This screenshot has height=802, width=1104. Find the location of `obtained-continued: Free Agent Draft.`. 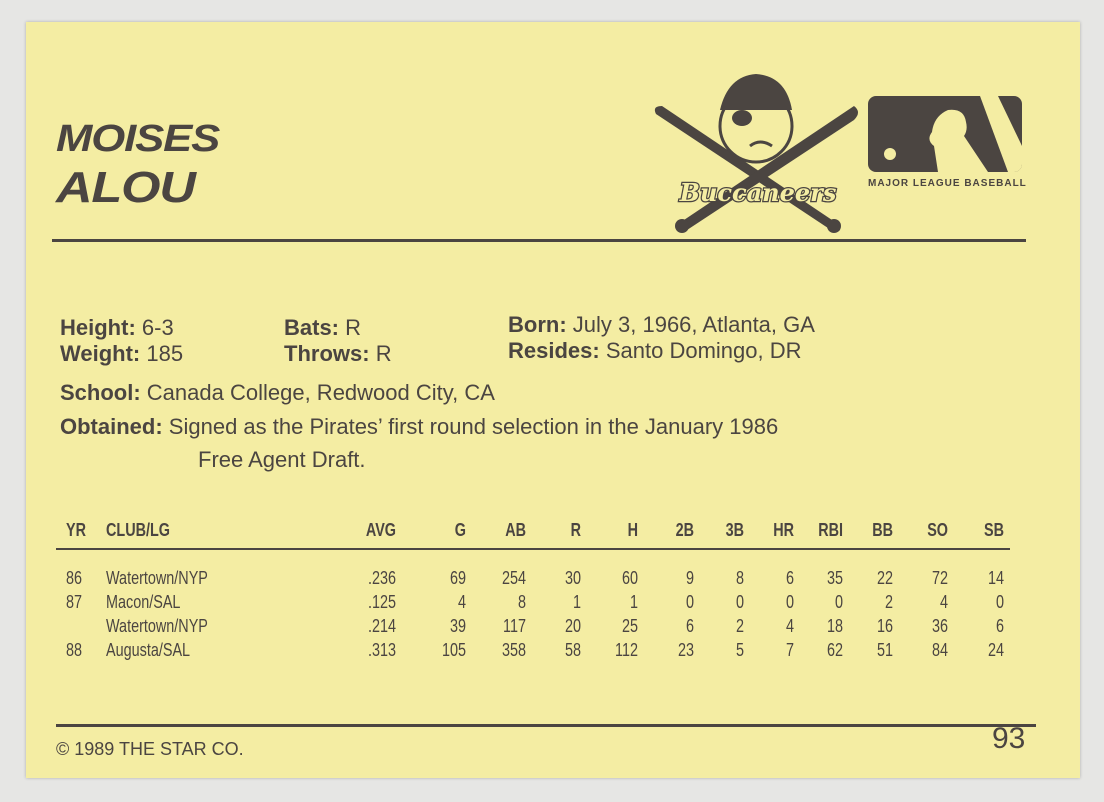

obtained-continued: Free Agent Draft. is located at coordinates (282, 459).